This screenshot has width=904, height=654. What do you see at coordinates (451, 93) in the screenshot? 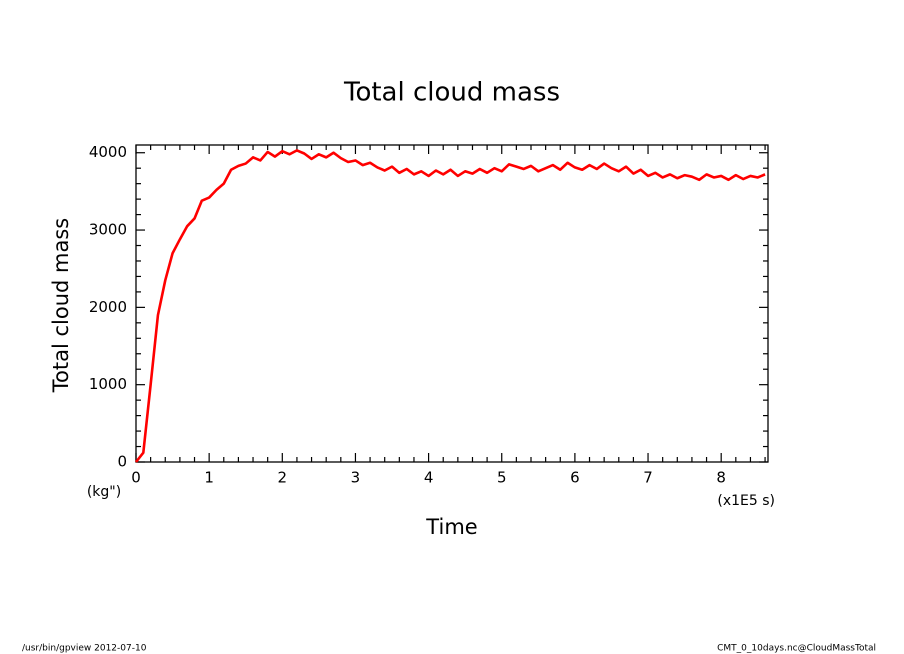
I see `chart-title: Total cloud mass` at bounding box center [451, 93].